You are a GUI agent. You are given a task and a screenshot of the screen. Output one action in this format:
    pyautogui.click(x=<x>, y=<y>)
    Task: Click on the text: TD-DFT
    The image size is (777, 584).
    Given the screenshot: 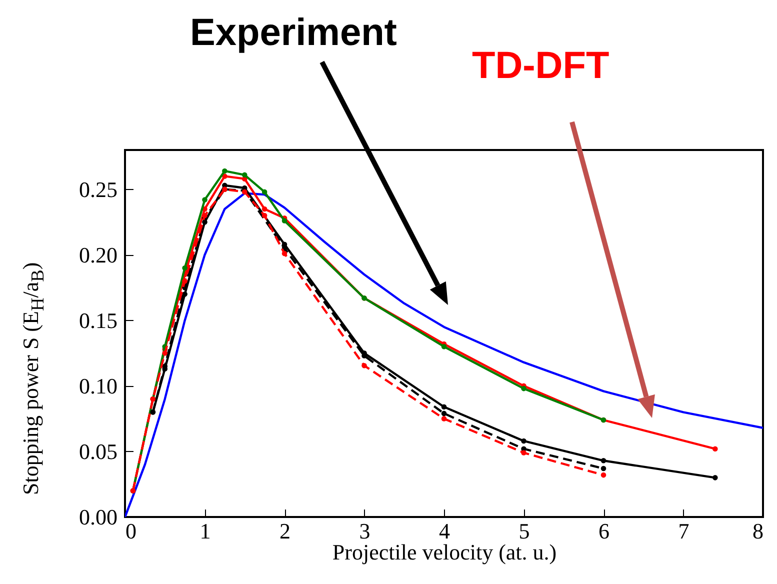 What is the action you would take?
    pyautogui.click(x=541, y=66)
    